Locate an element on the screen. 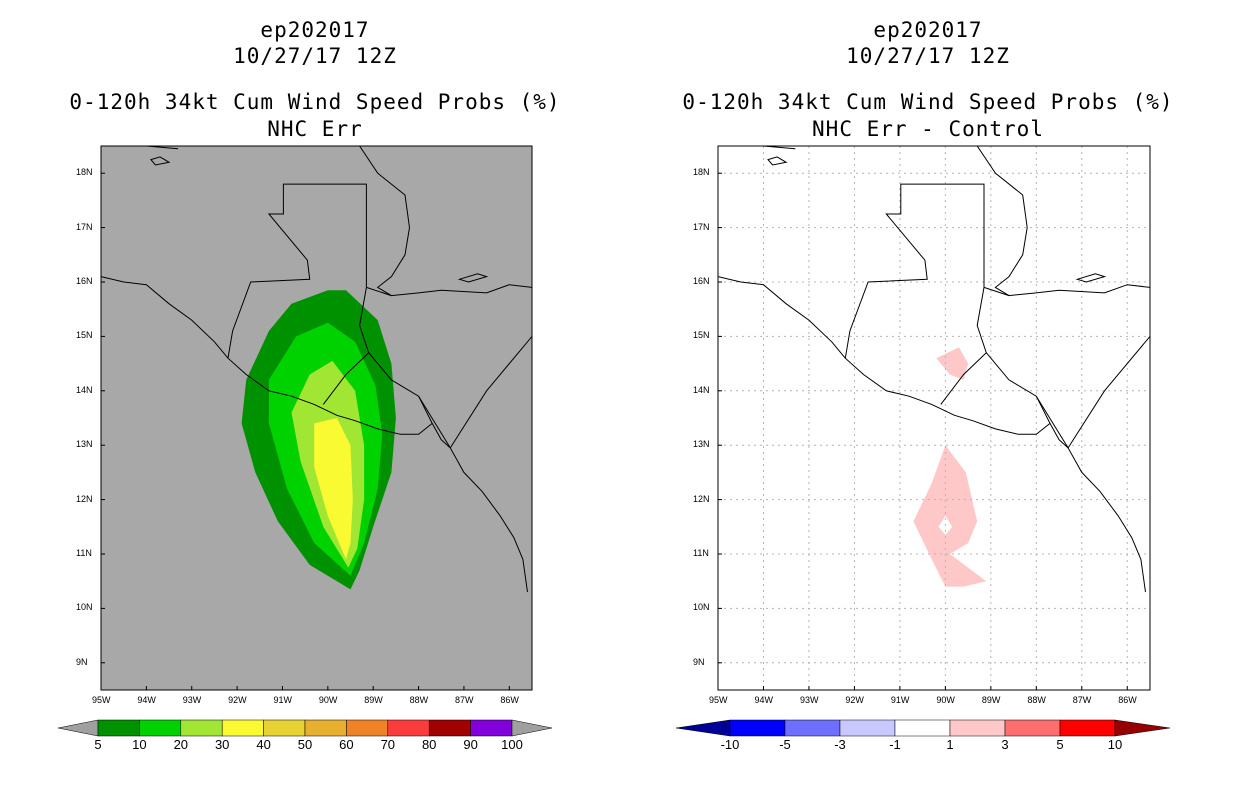  right-x-tick-label-95W: 95W is located at coordinates (718, 700).